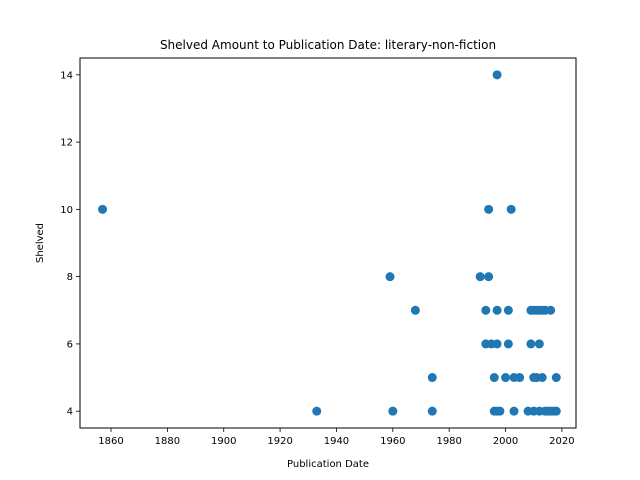 The image size is (640, 480). I want to click on x-axis-label: Publication Date, so click(328, 464).